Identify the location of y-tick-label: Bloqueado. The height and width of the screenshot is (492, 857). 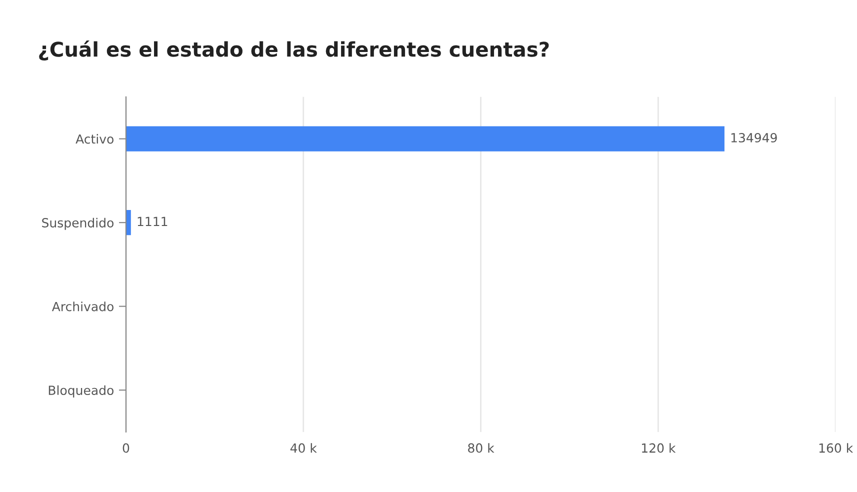
(81, 391).